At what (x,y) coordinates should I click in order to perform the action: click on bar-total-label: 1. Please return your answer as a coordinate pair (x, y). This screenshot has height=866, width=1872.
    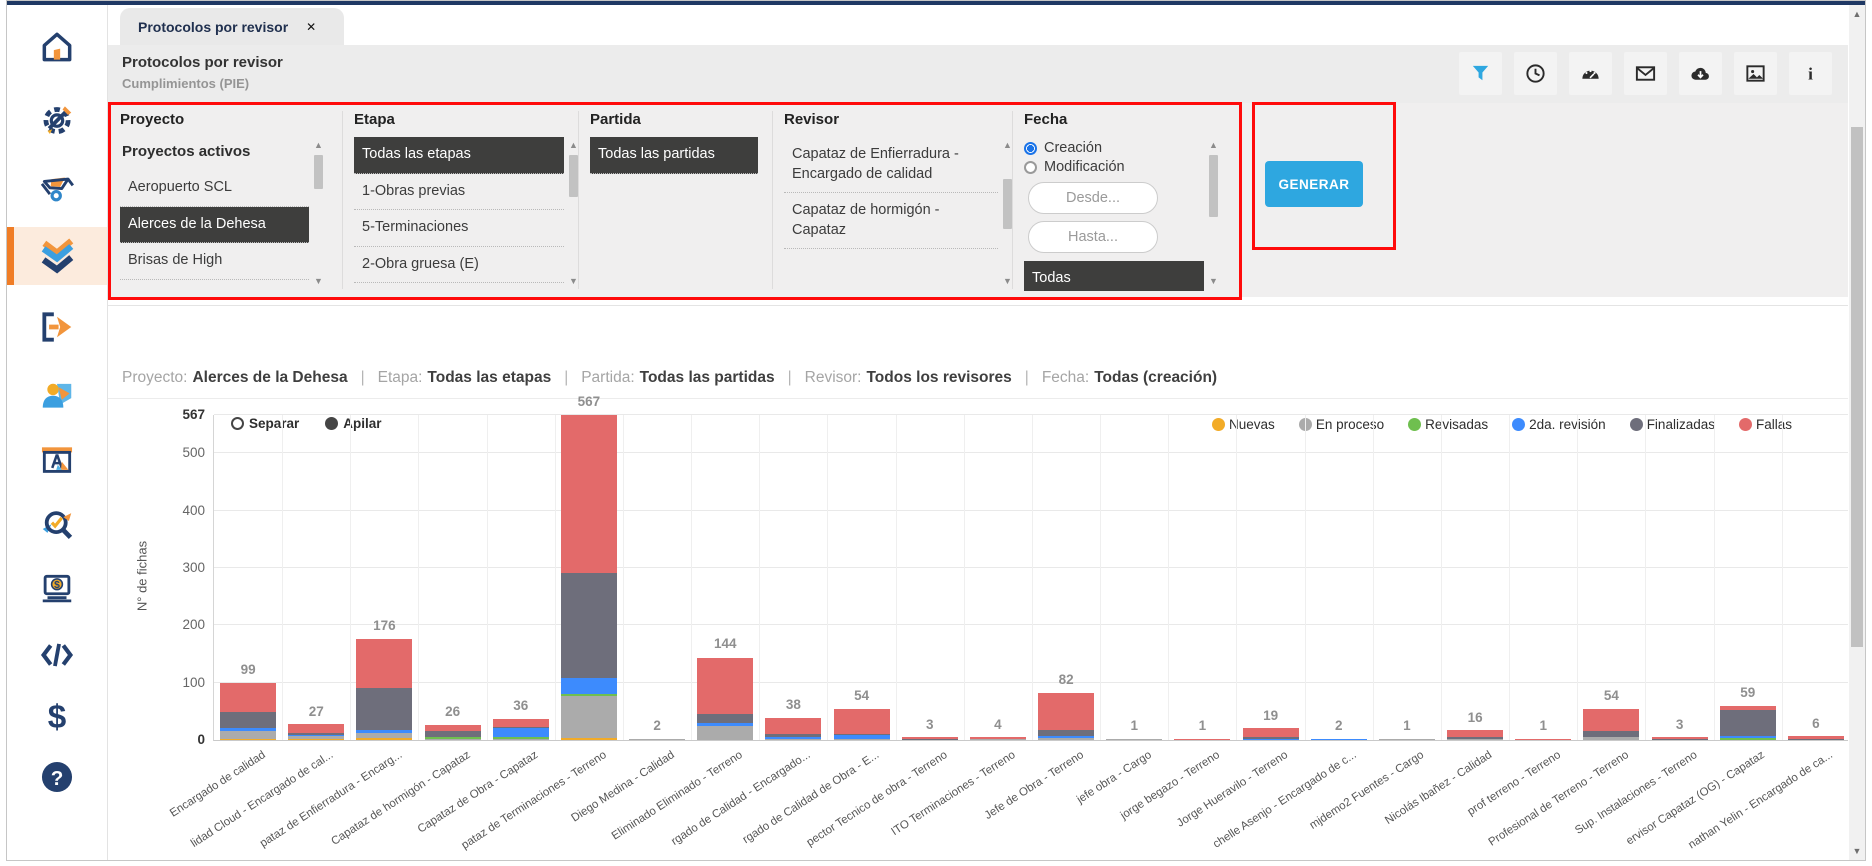
    Looking at the image, I should click on (1407, 726).